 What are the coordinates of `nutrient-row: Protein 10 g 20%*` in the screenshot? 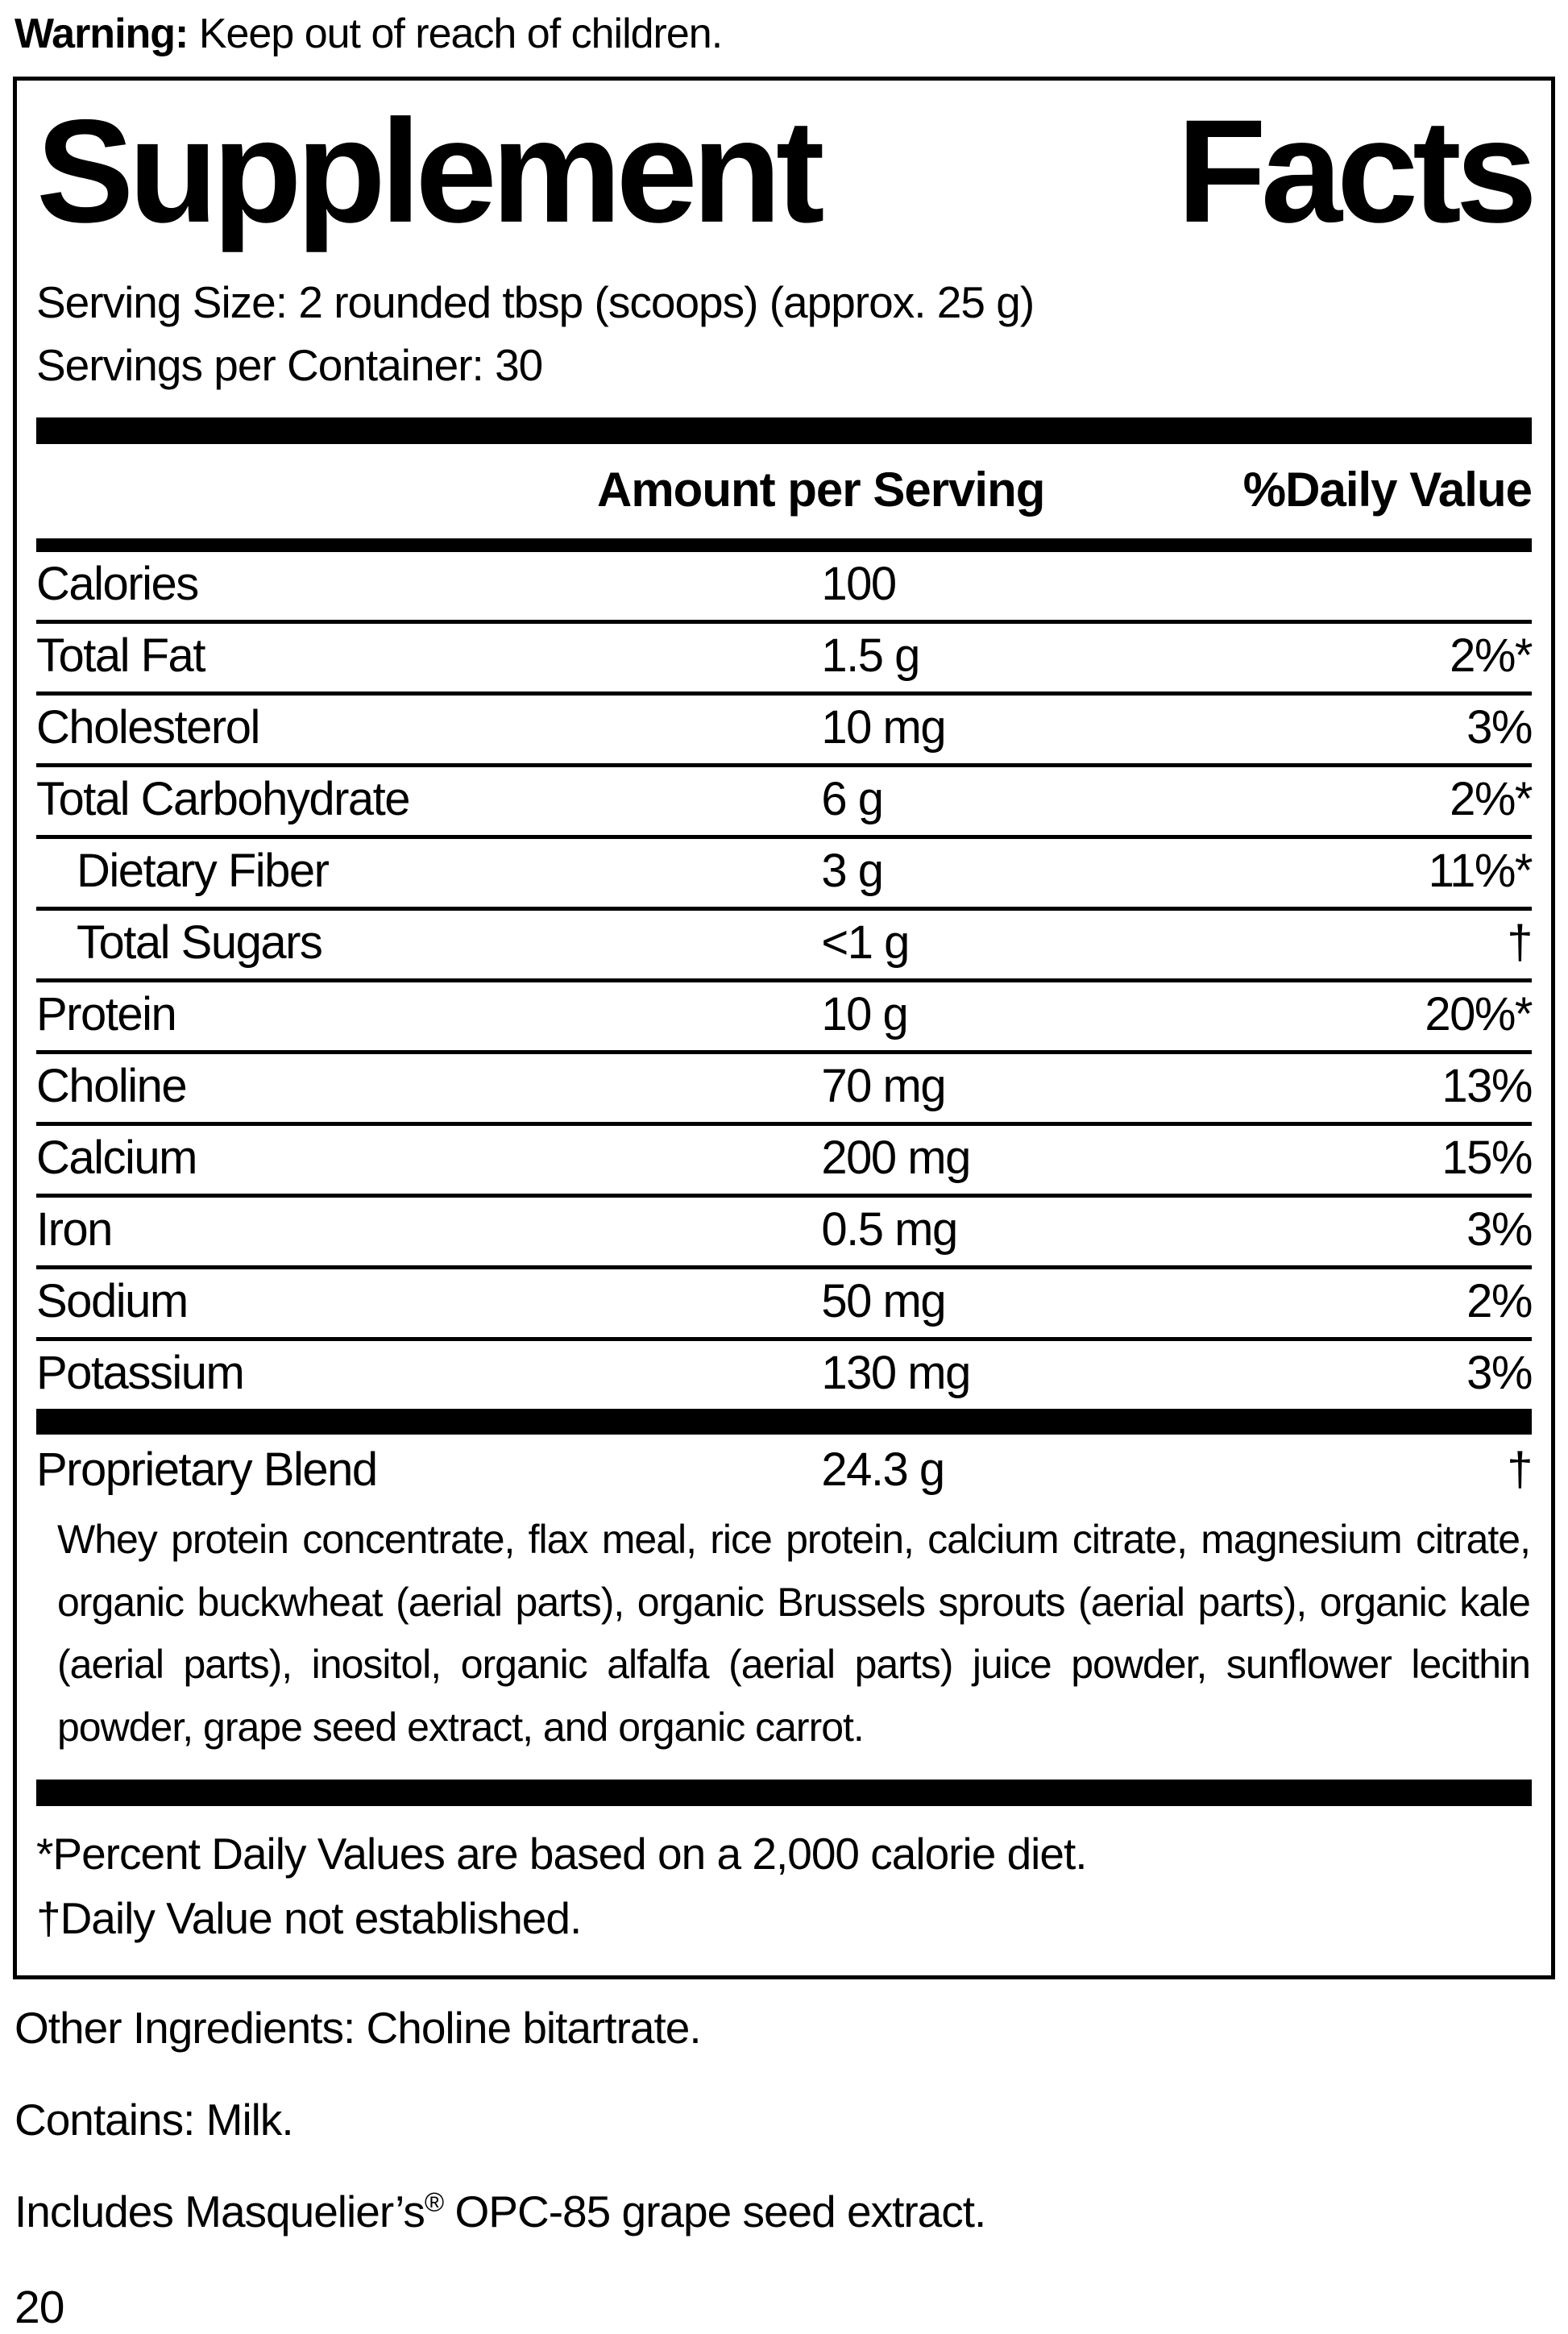 It's located at (784, 1018).